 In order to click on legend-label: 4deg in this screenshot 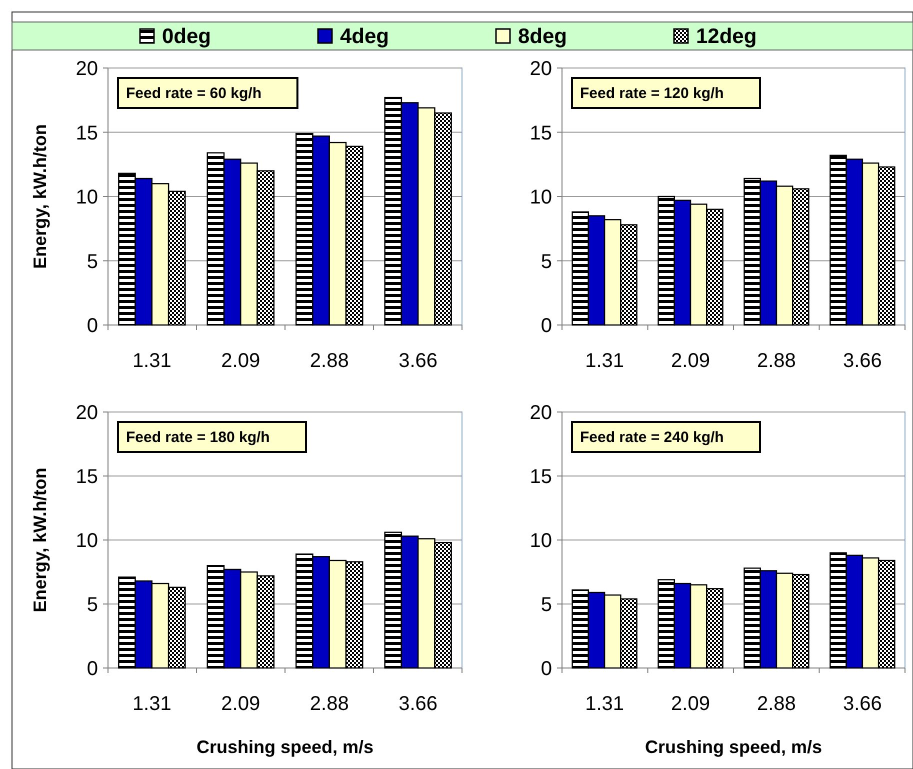, I will do `click(365, 36)`.